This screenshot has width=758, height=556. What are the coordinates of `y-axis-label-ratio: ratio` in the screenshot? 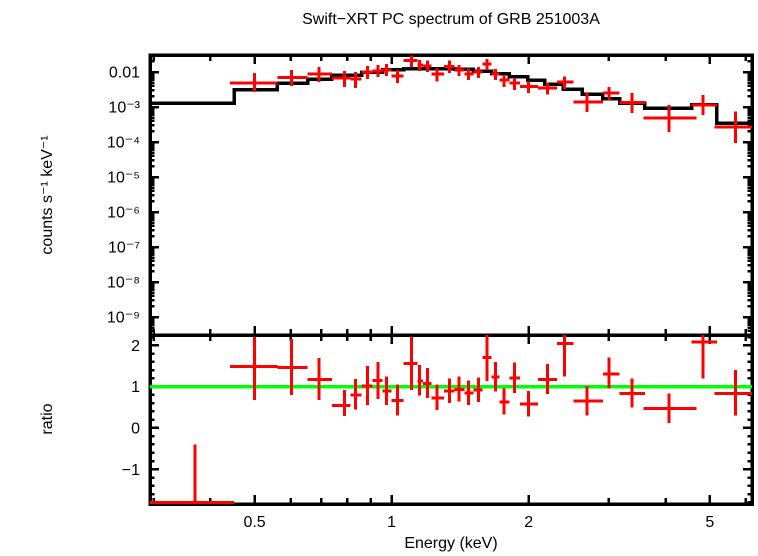 It's located at (47, 418).